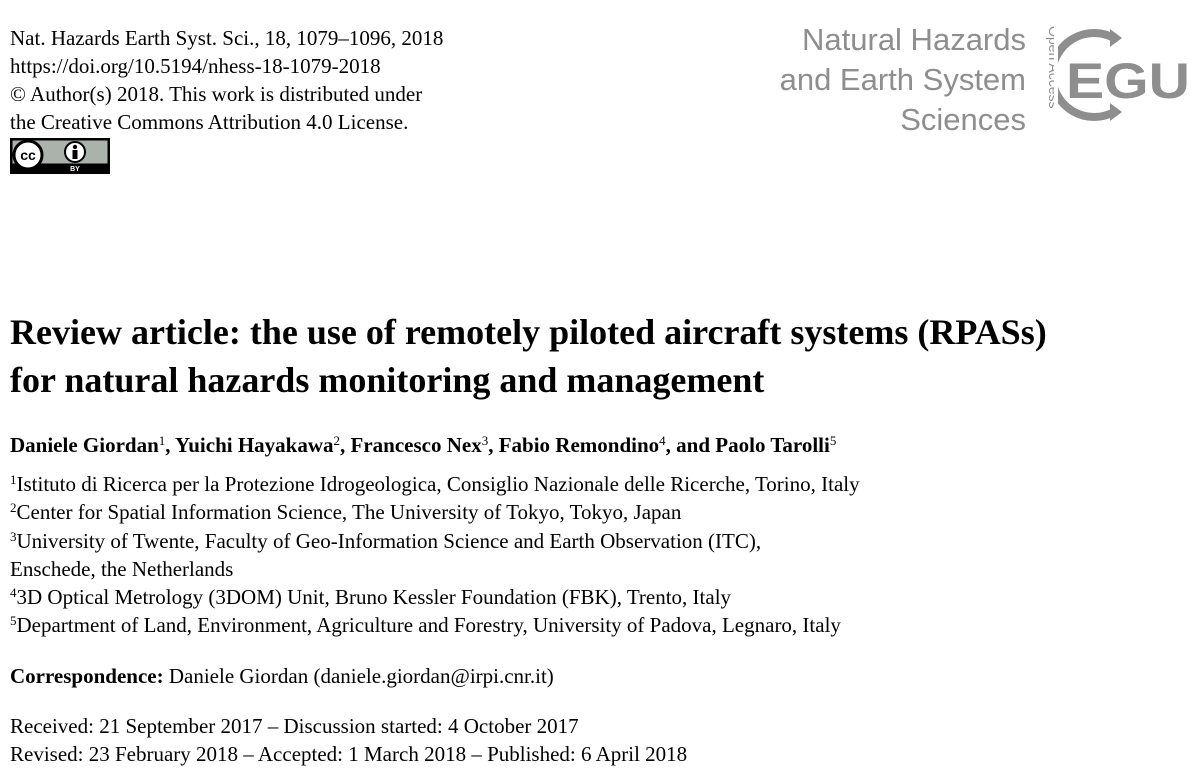  What do you see at coordinates (485, 440) in the screenshot?
I see `author-affil-sup: 3` at bounding box center [485, 440].